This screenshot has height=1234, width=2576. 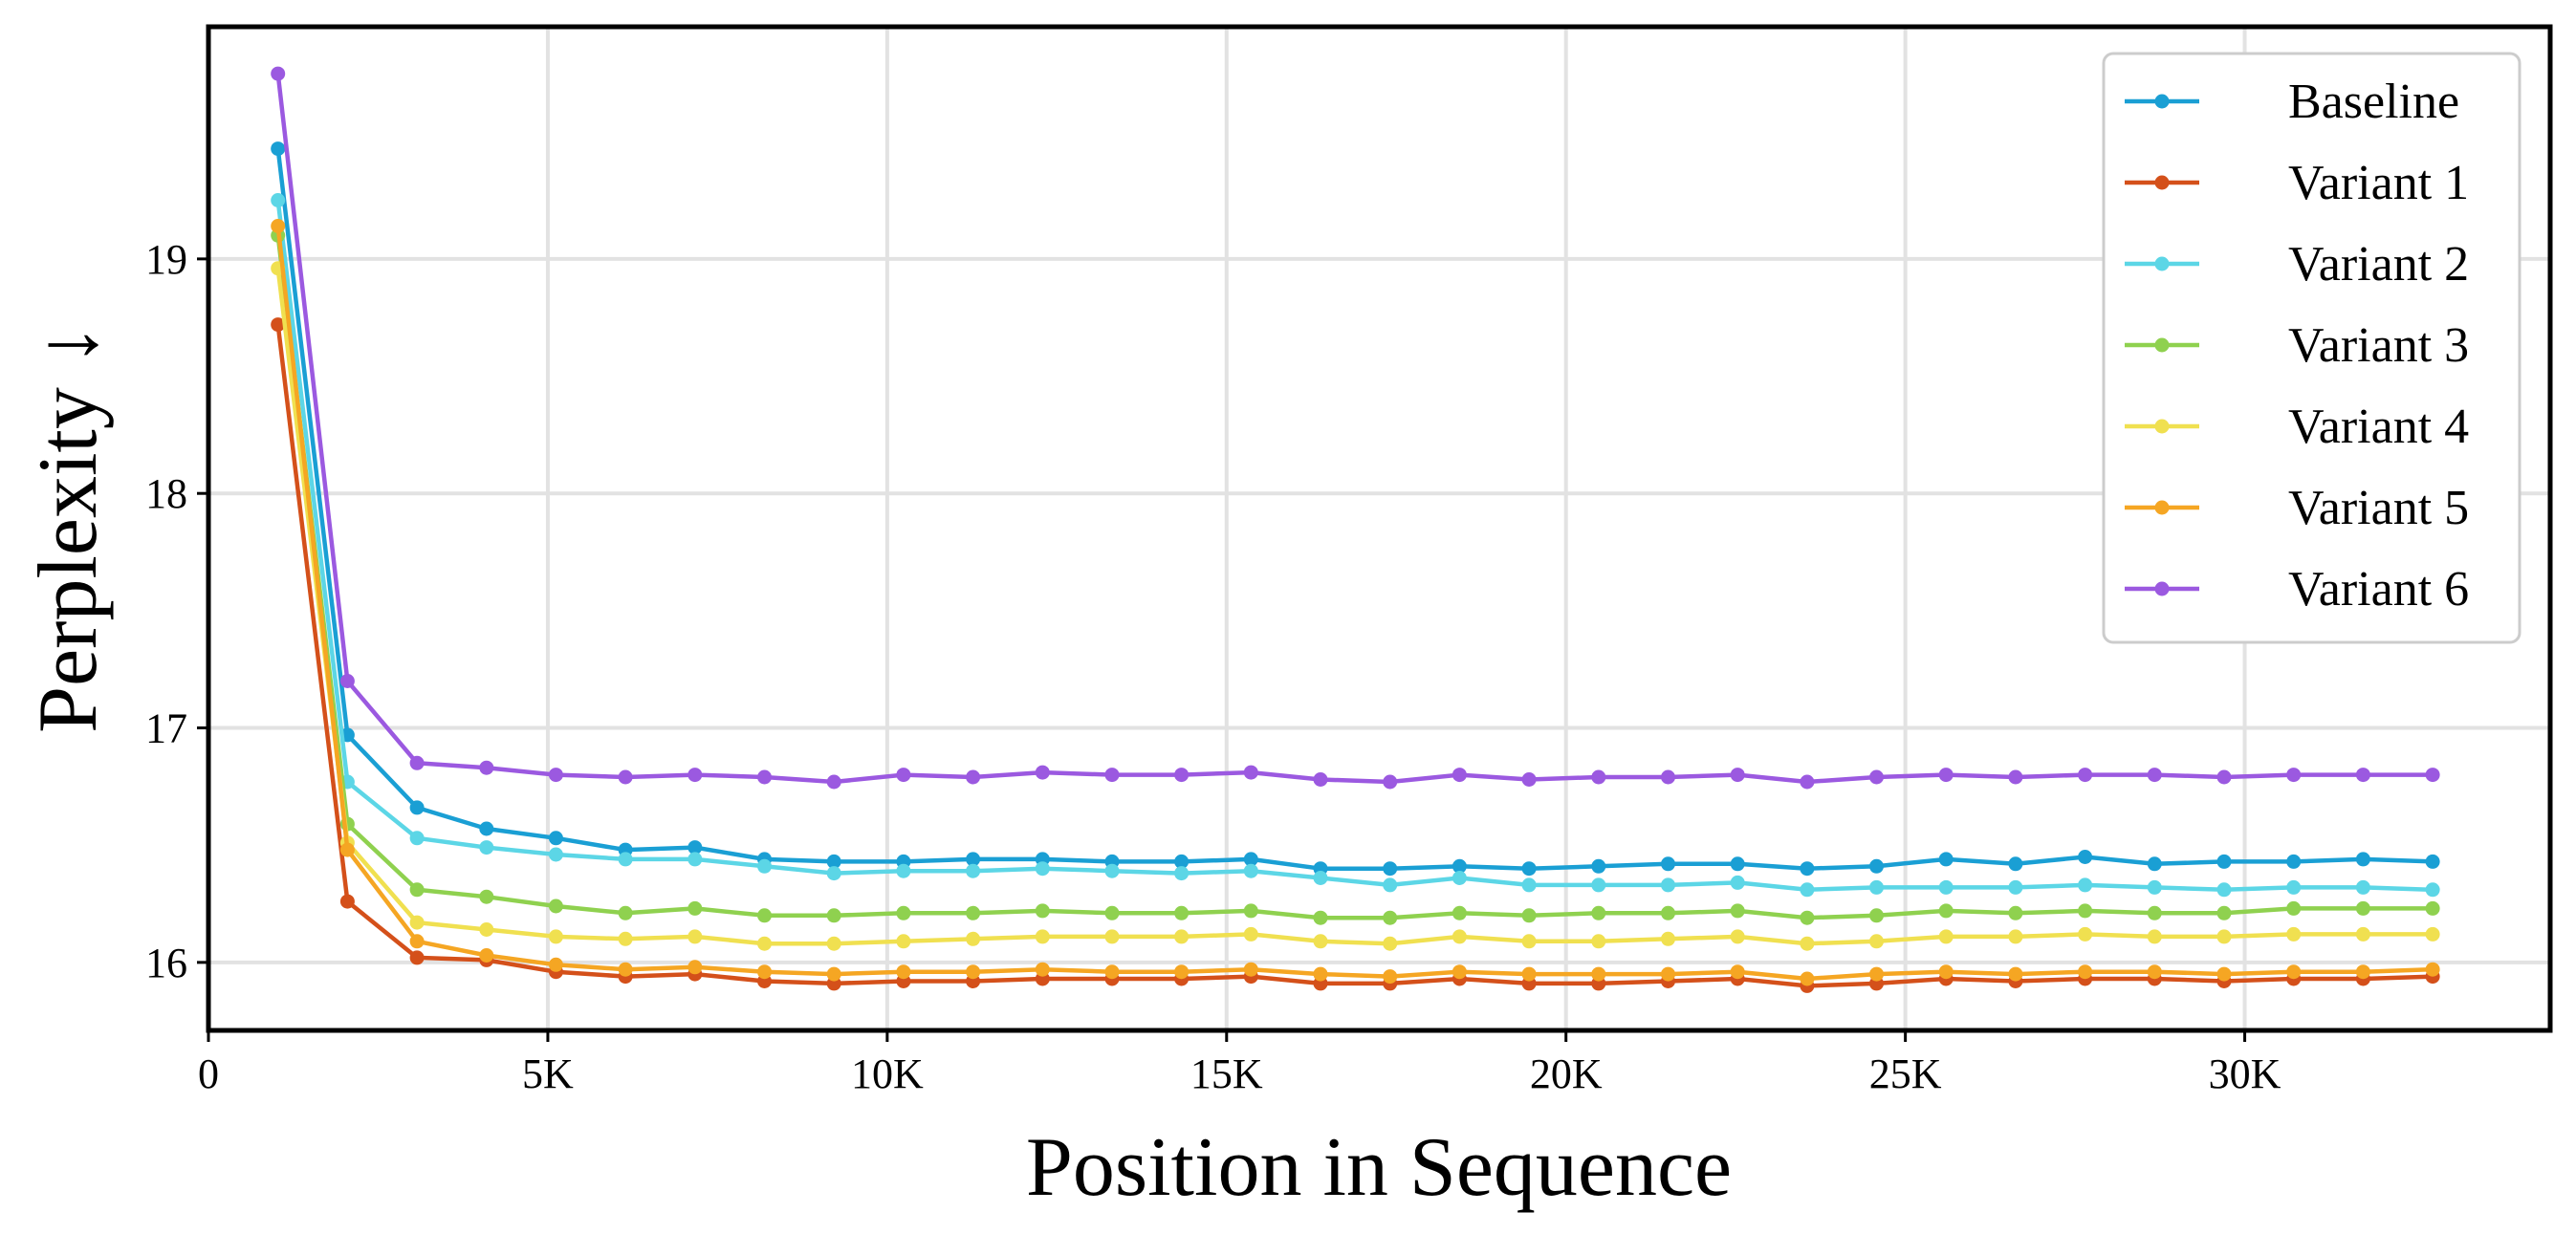 What do you see at coordinates (2297, 264) in the screenshot?
I see `legend-item-variant-2: Variant 2` at bounding box center [2297, 264].